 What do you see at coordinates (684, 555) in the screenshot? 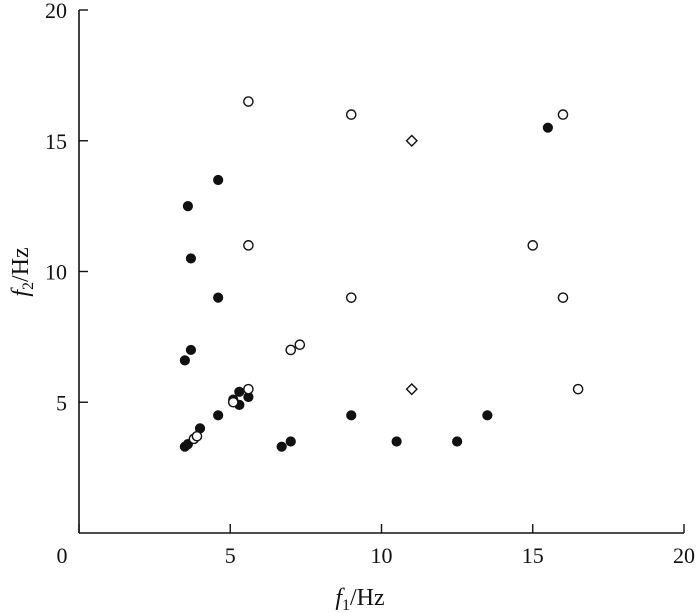
I see `x-tick-label: 20` at bounding box center [684, 555].